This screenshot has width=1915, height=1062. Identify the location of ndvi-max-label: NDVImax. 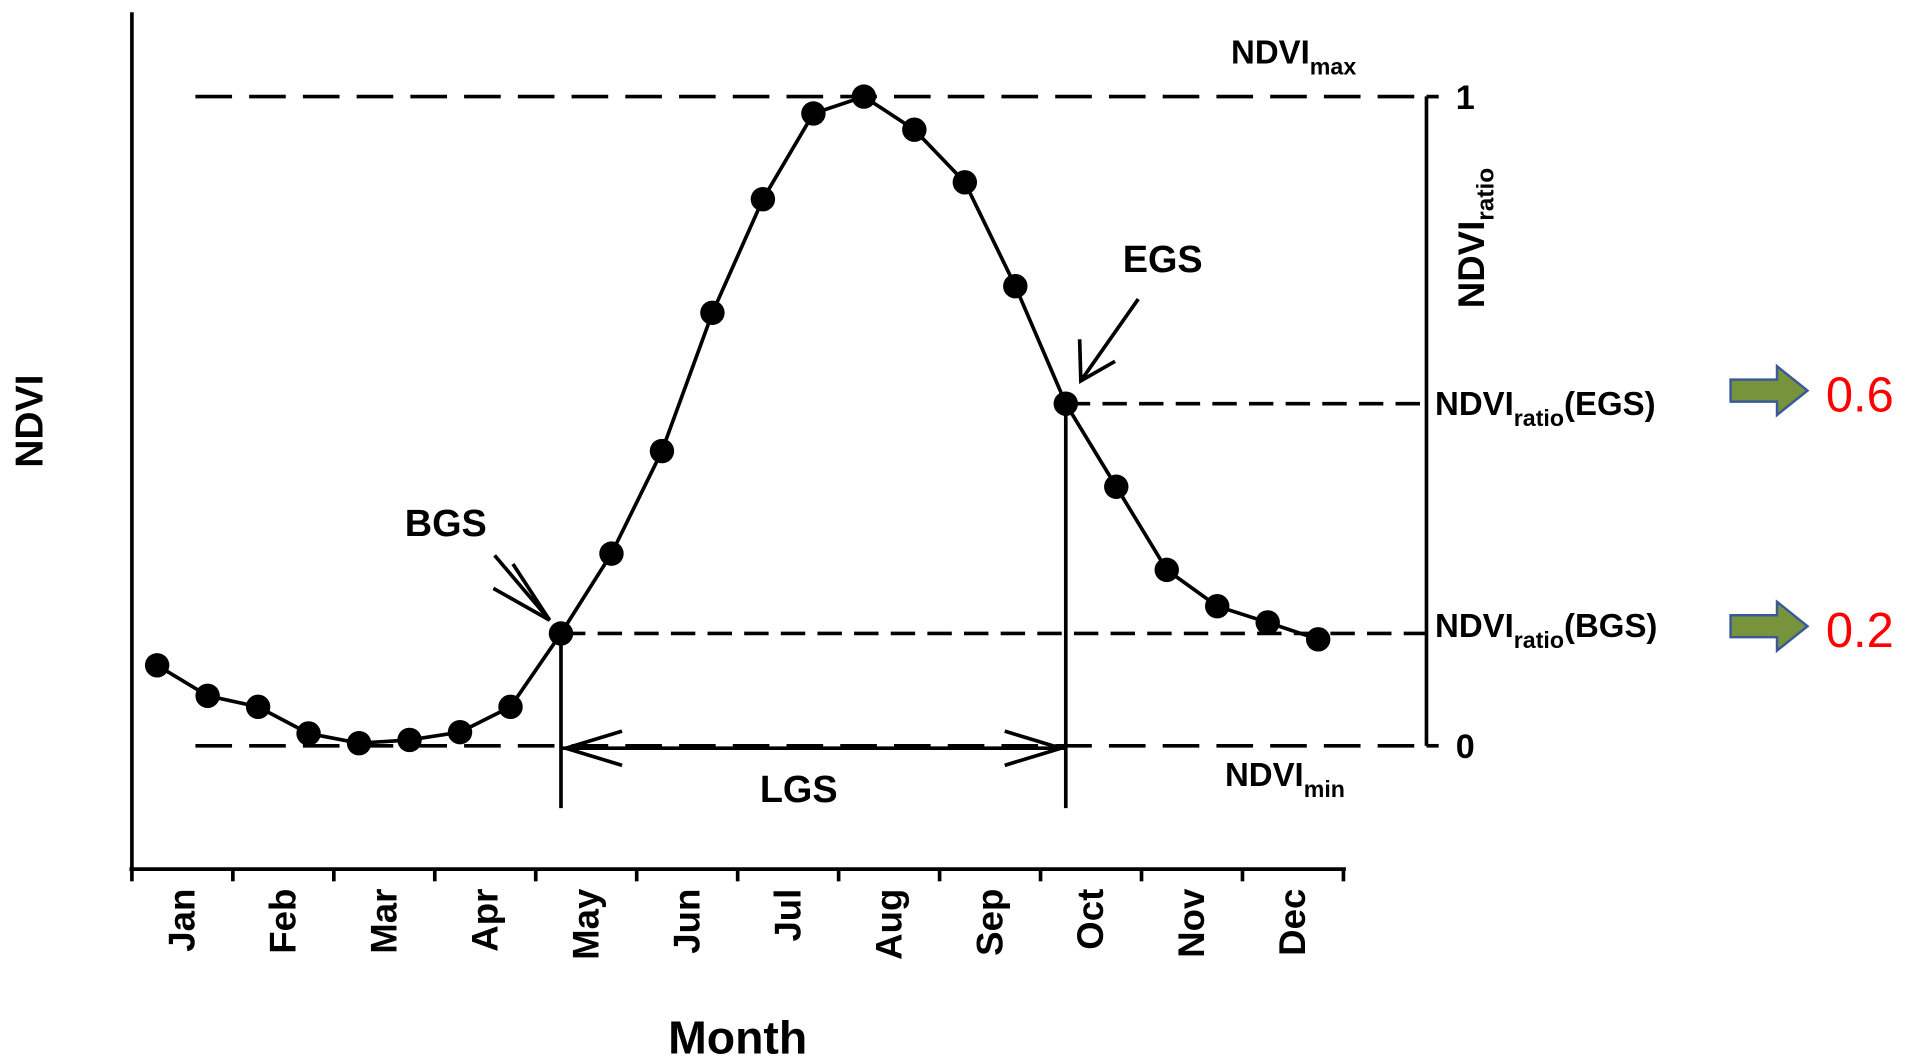
(1293, 56).